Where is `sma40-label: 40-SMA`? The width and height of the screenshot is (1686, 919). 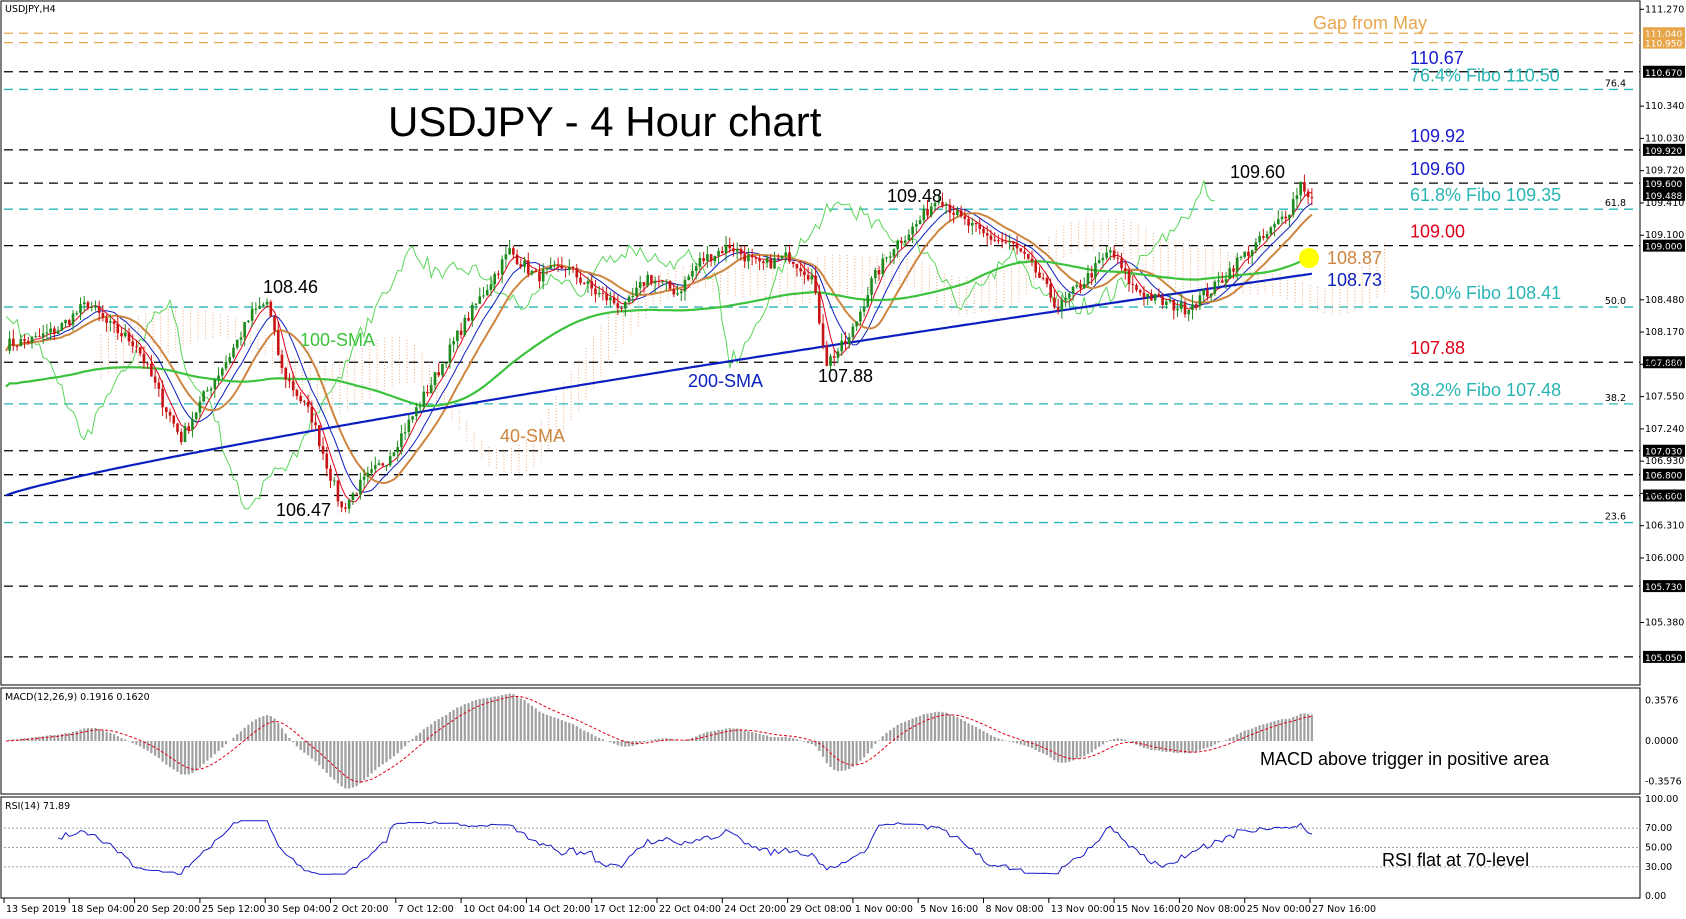 sma40-label: 40-SMA is located at coordinates (532, 436).